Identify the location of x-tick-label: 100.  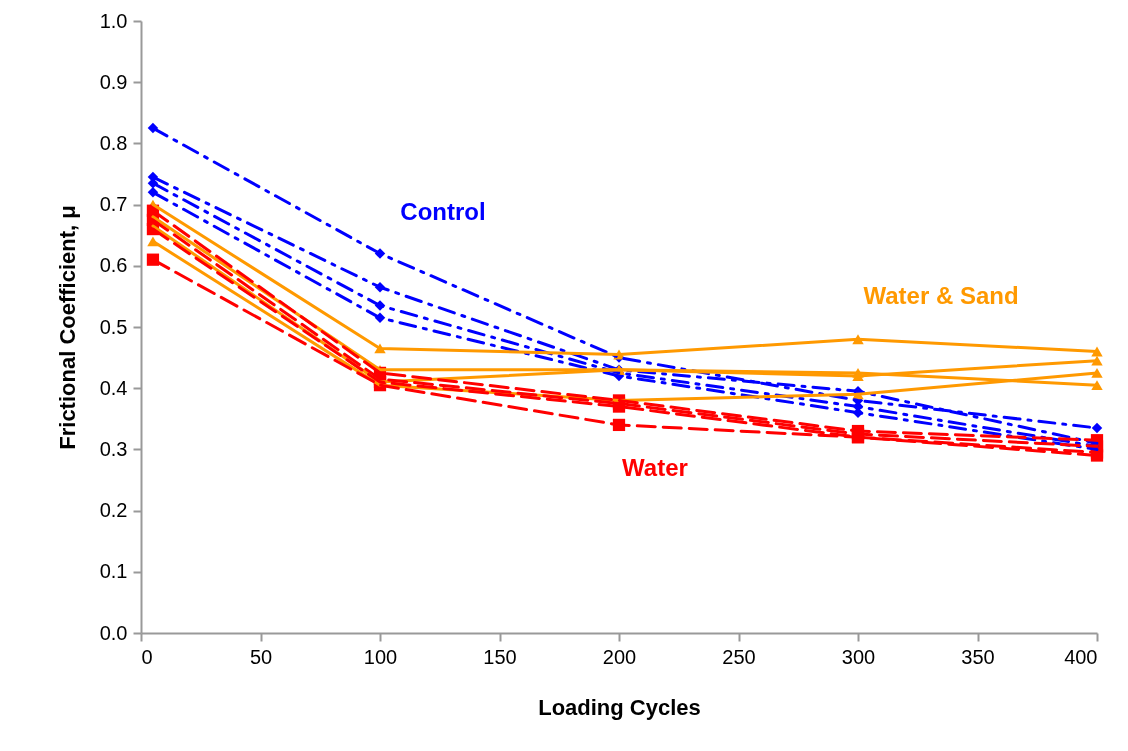
(380, 656).